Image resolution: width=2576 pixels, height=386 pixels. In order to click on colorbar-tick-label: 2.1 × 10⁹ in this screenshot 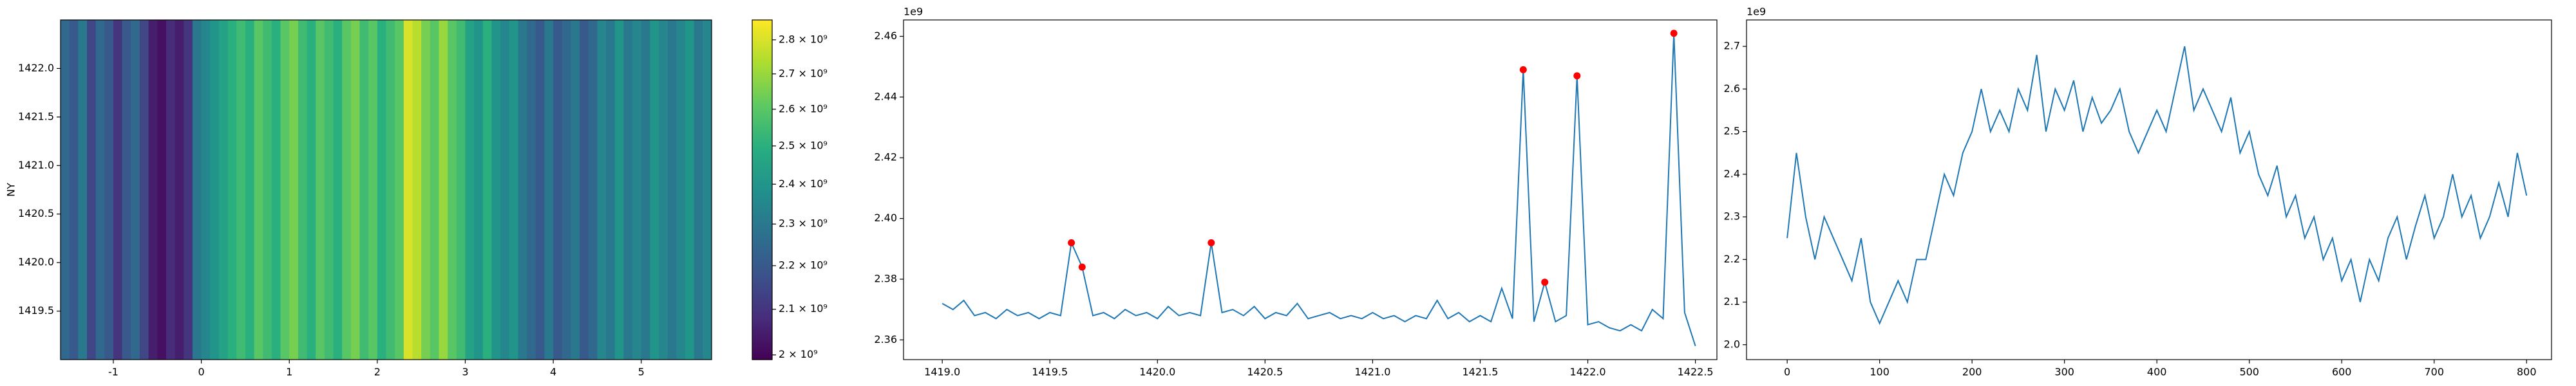, I will do `click(804, 308)`.